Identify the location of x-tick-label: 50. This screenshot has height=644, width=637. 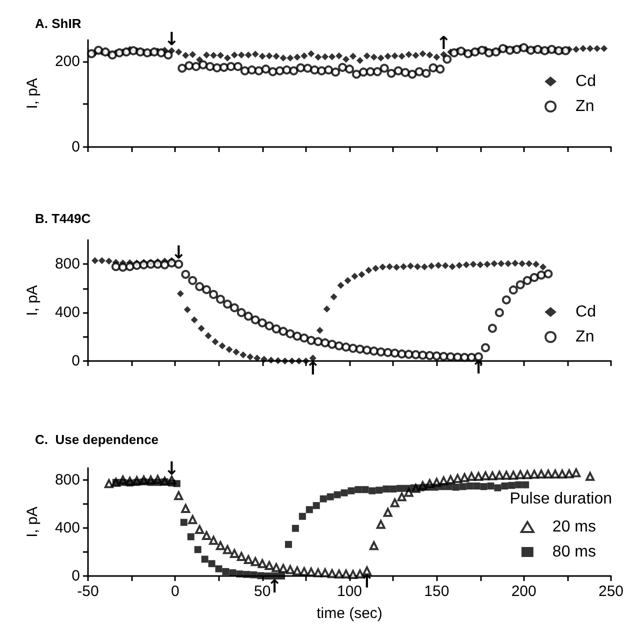
(262, 591).